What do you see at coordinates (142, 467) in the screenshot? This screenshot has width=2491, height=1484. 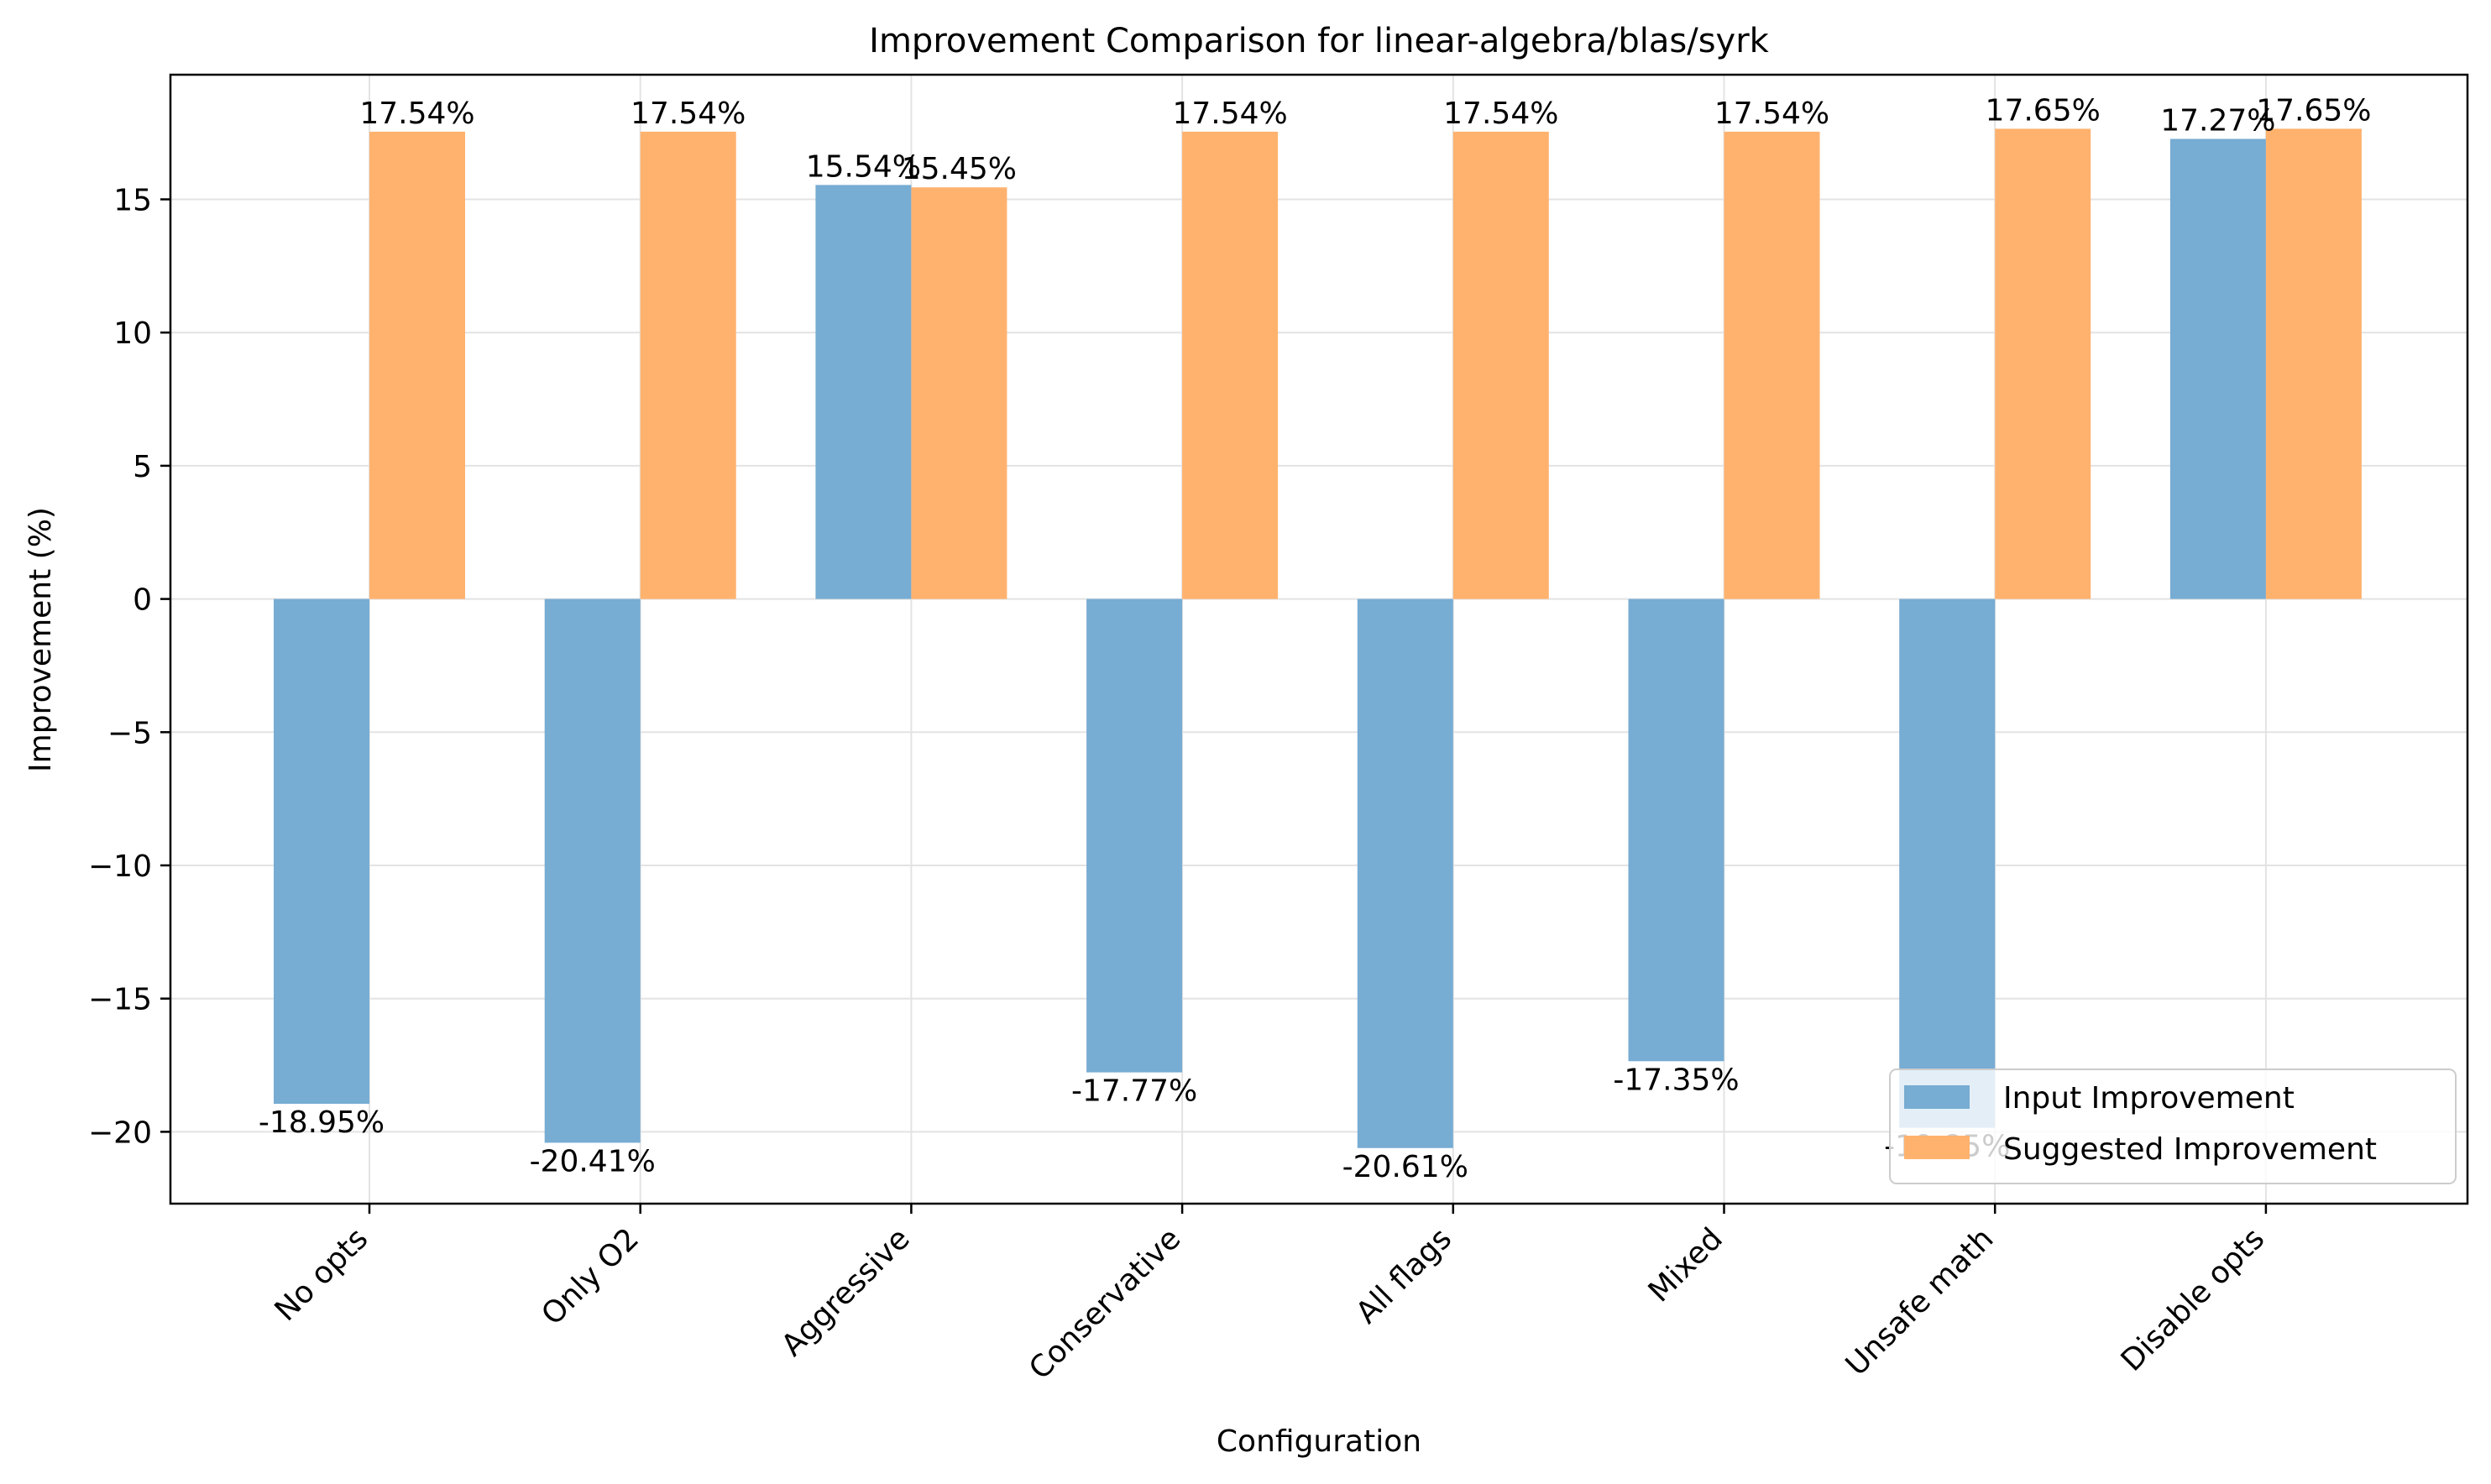 I see `y-tick-label: 5` at bounding box center [142, 467].